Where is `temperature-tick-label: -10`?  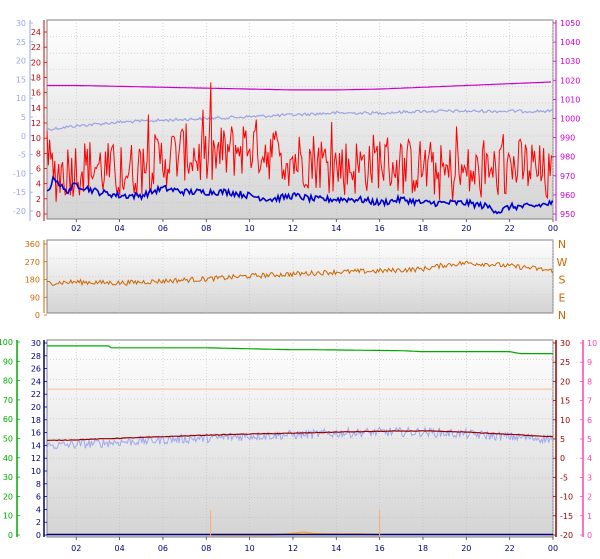 temperature-tick-label: -10 is located at coordinates (566, 497).